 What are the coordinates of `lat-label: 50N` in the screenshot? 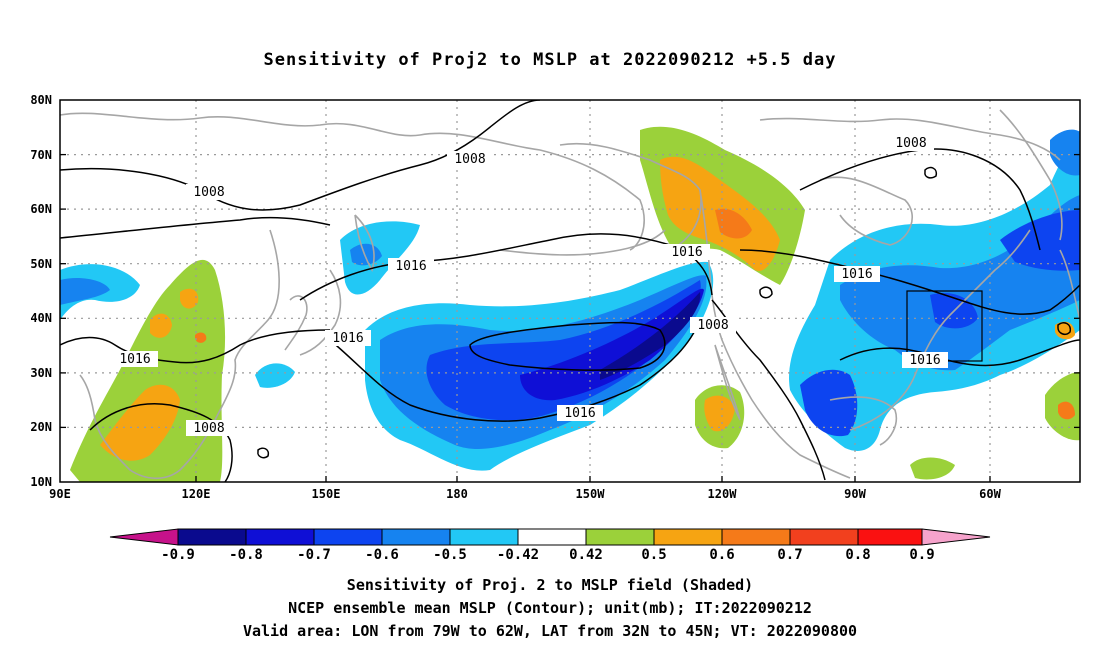 It's located at (41, 264).